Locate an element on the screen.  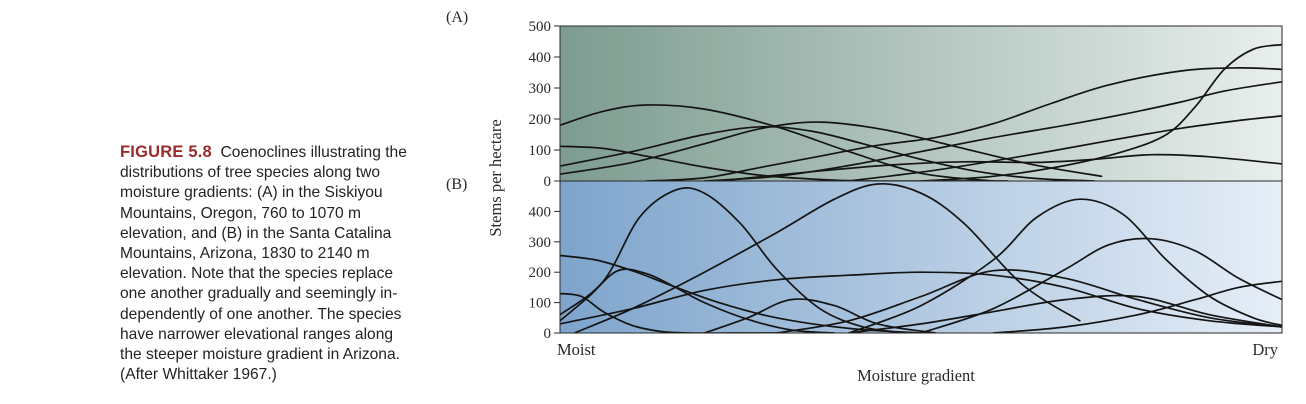
x-end-label-dry: Dry is located at coordinates (1265, 349).